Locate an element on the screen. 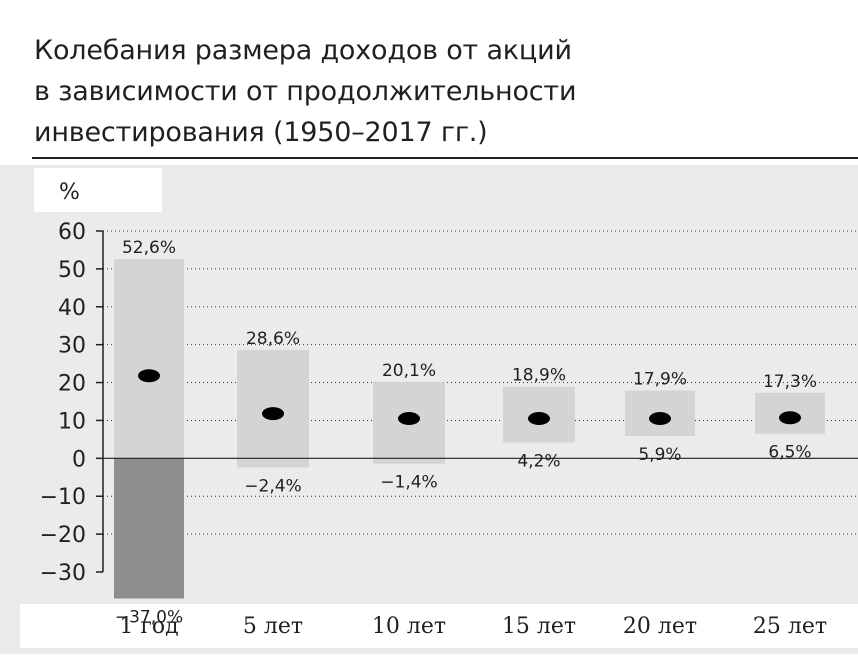 Image resolution: width=858 pixels, height=667 pixels. max-label-0: 52,6% is located at coordinates (149, 248).